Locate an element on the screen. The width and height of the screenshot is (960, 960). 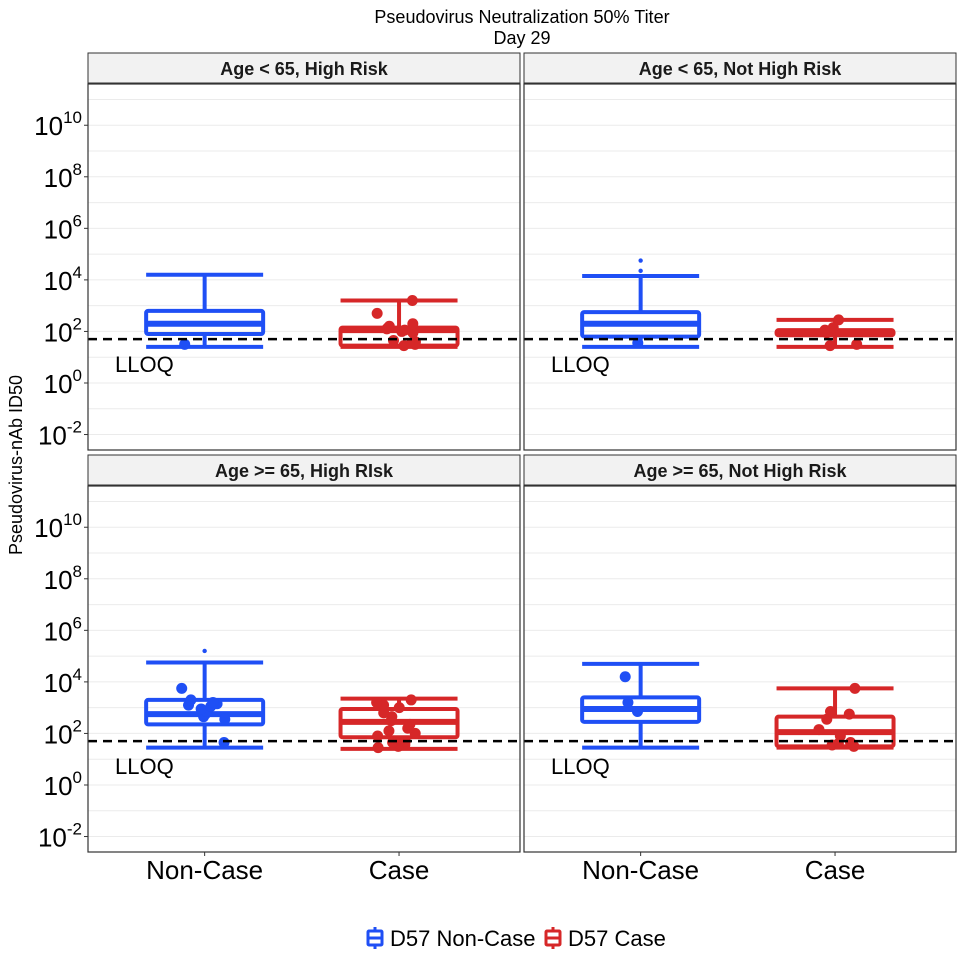
legend-item: D57 Case is located at coordinates (605, 938).